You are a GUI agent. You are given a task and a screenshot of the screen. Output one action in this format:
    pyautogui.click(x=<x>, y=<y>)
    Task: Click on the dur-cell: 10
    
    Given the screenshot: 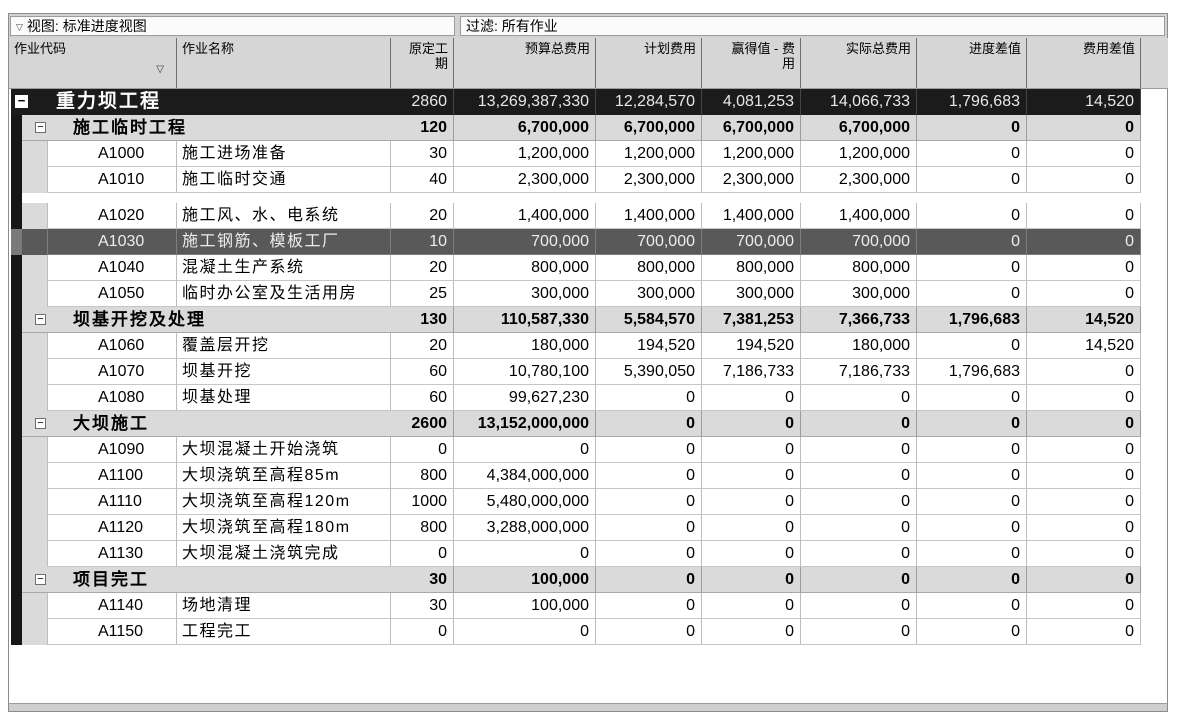 What is the action you would take?
    pyautogui.click(x=422, y=242)
    